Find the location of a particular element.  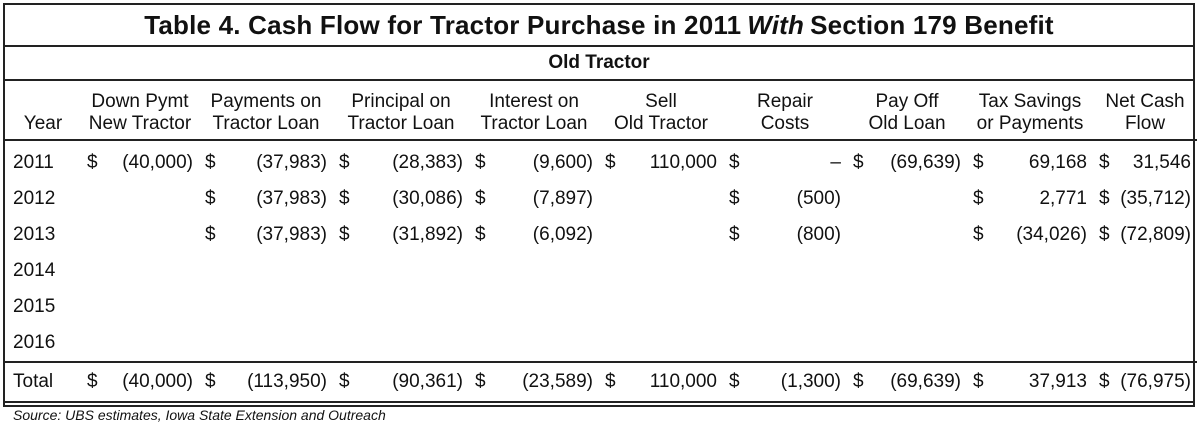

year-cell: 2012 is located at coordinates (34, 198).